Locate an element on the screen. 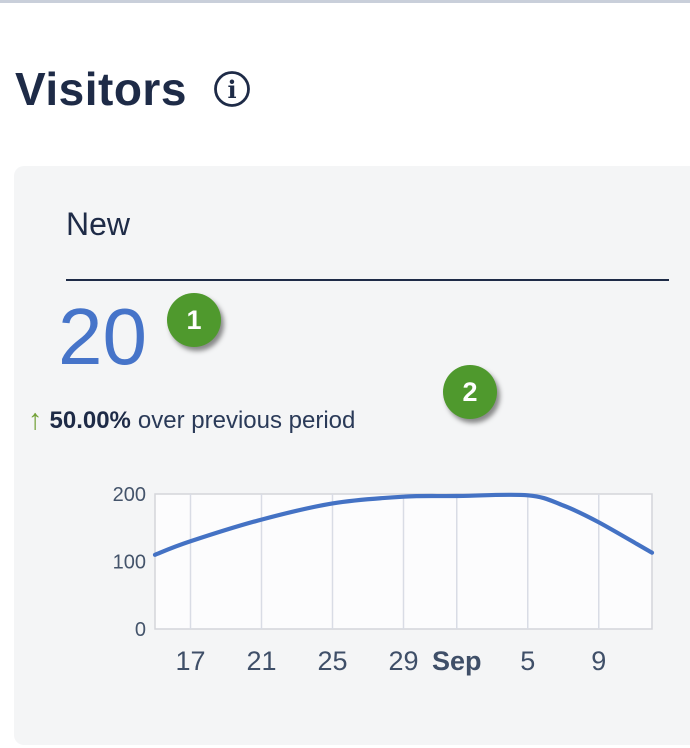 Image resolution: width=690 pixels, height=748 pixels. info-icon: i is located at coordinates (232, 89).